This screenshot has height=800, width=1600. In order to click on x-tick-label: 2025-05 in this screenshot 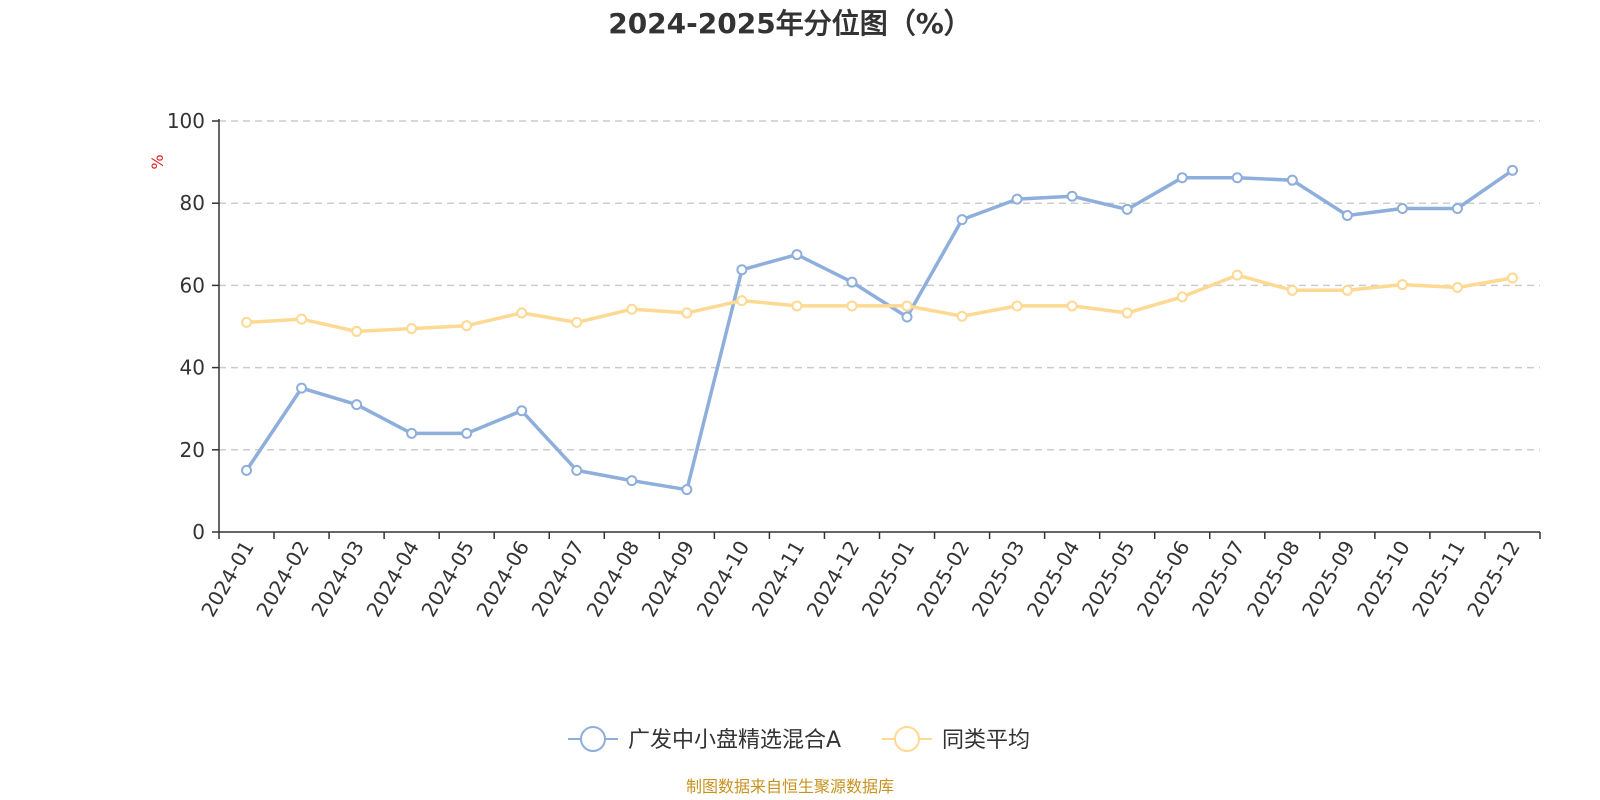, I will do `click(1108, 579)`.